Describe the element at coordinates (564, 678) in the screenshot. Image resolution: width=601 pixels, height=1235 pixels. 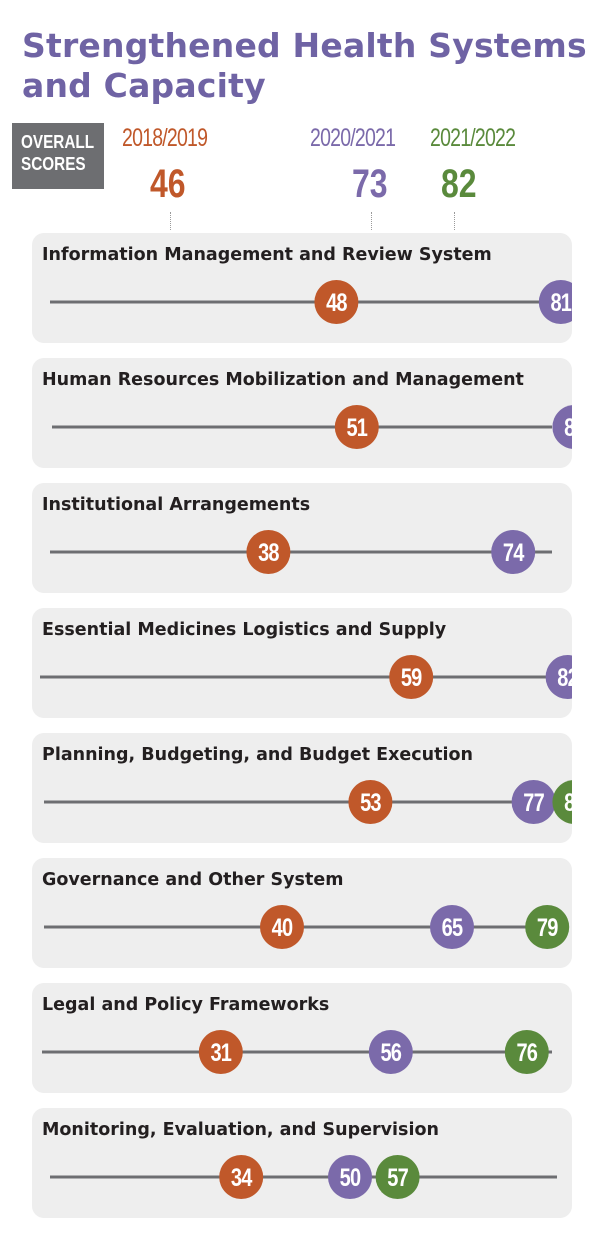
I see `score-label-2020-2021: 82` at that location.